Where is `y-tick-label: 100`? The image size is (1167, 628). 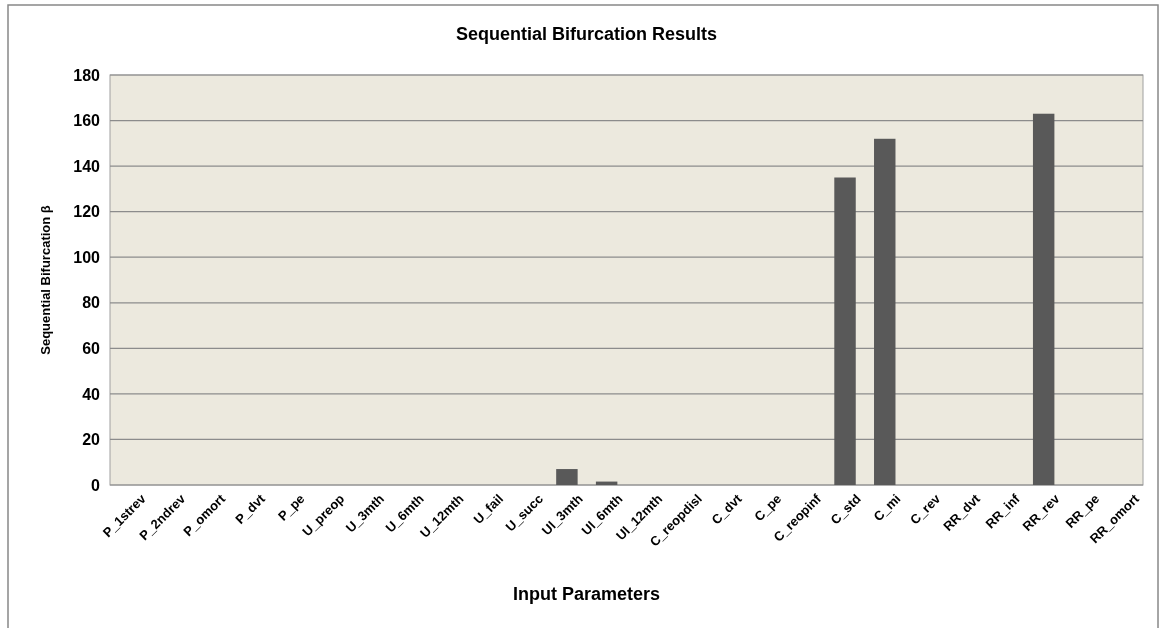
y-tick-label: 100 is located at coordinates (87, 257).